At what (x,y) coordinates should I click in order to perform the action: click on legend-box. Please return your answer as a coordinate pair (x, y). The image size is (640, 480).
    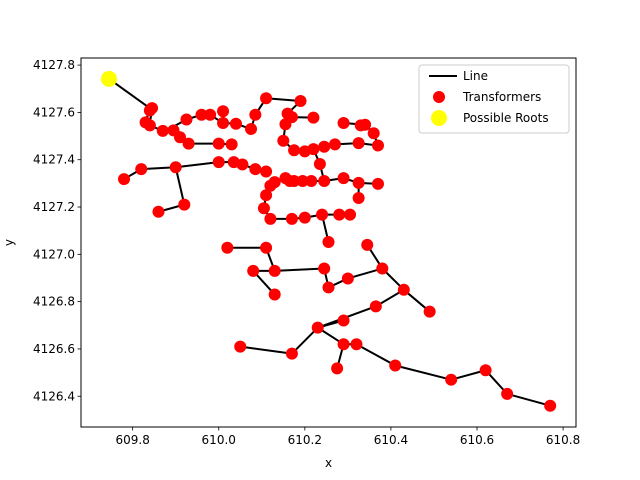
    Looking at the image, I should click on (494, 99).